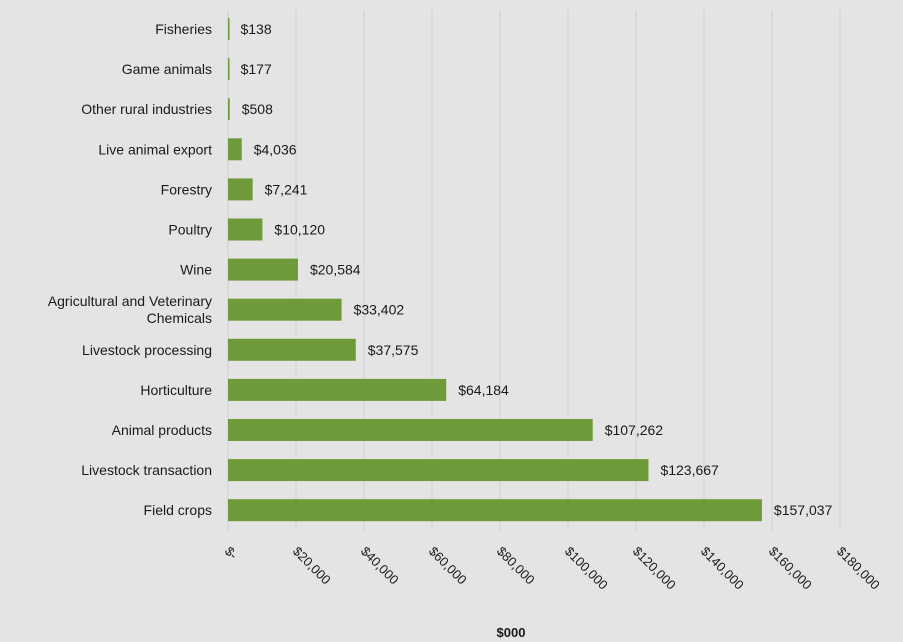  Describe the element at coordinates (190, 230) in the screenshot. I see `category-label: Poultry` at that location.